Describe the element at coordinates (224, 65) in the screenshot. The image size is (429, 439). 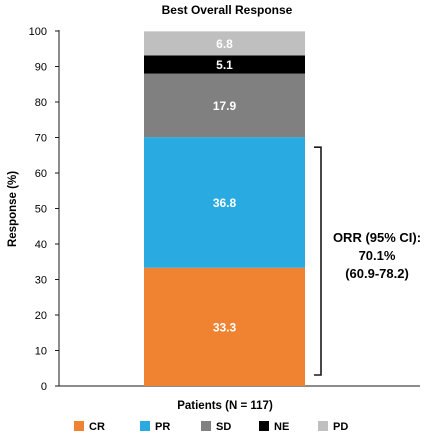
I see `data-label-ne: 5.1` at that location.